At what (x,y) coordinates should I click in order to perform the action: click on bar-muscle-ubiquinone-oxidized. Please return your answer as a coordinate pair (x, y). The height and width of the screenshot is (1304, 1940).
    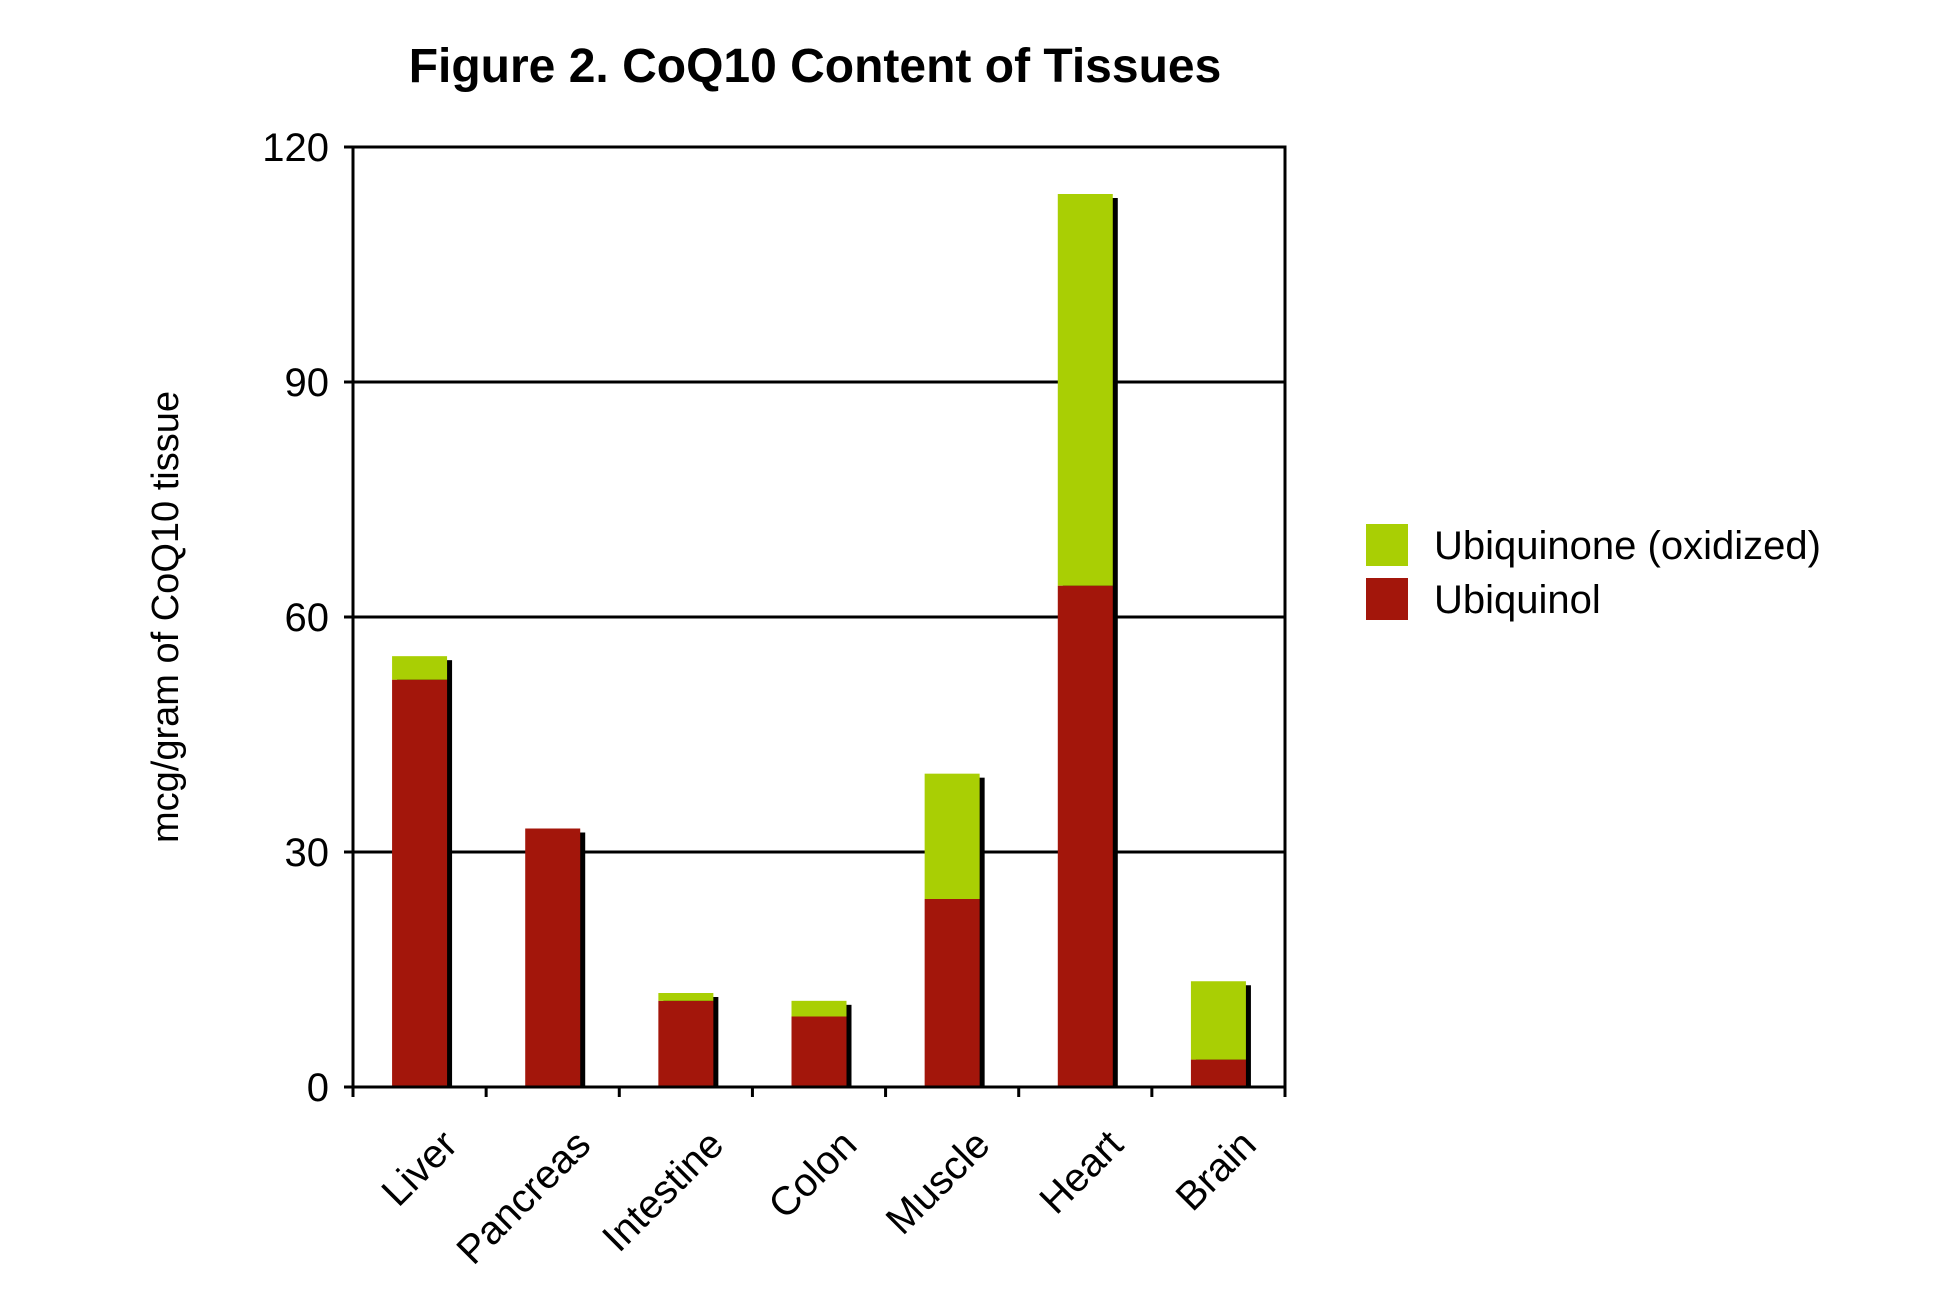
    Looking at the image, I should click on (952, 836).